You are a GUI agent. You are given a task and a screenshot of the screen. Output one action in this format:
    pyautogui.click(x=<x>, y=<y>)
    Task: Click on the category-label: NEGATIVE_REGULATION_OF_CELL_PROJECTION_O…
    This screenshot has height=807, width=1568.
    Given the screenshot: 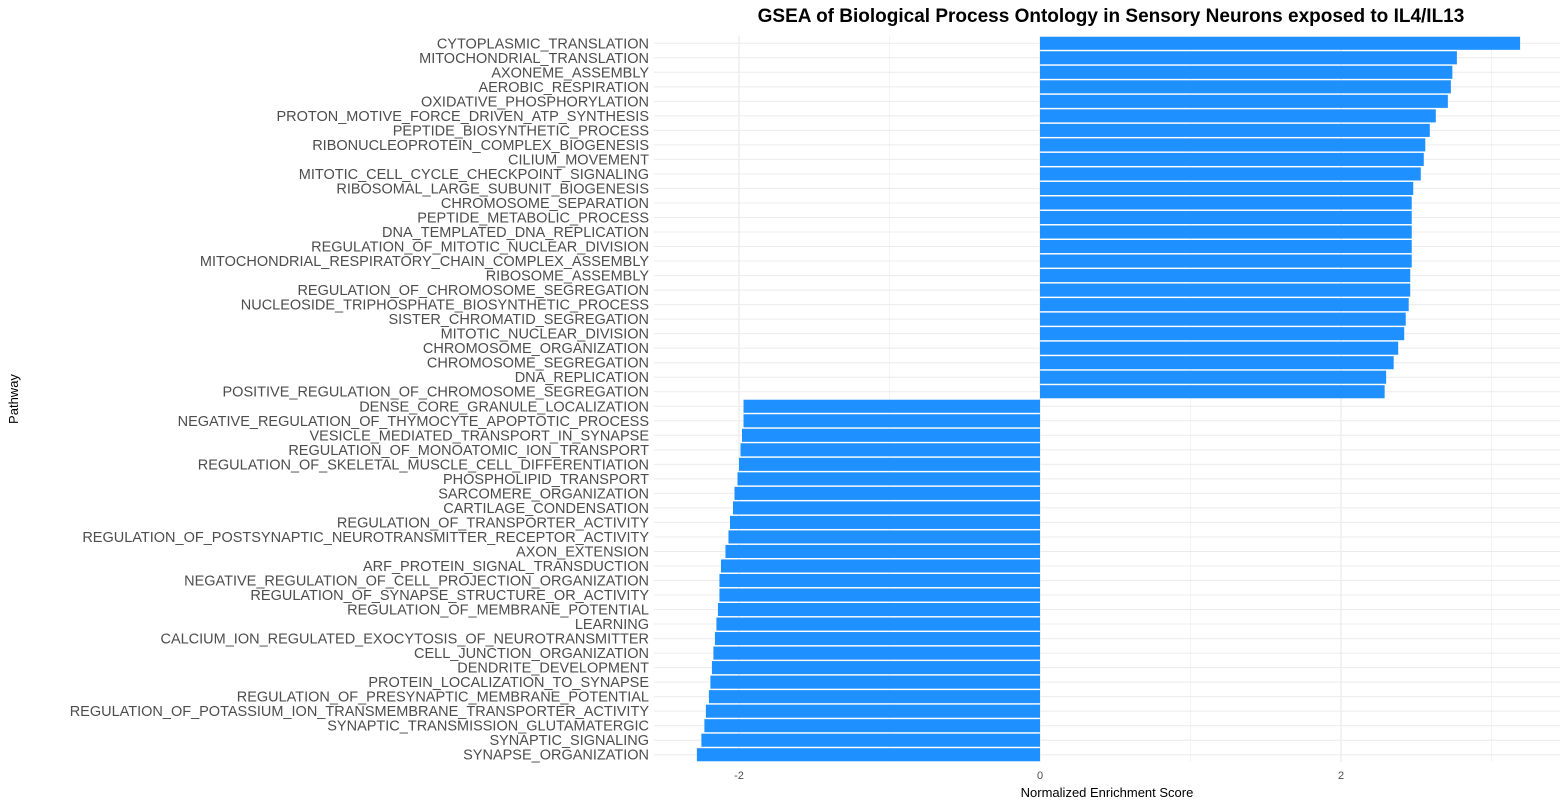 What is the action you would take?
    pyautogui.click(x=416, y=582)
    